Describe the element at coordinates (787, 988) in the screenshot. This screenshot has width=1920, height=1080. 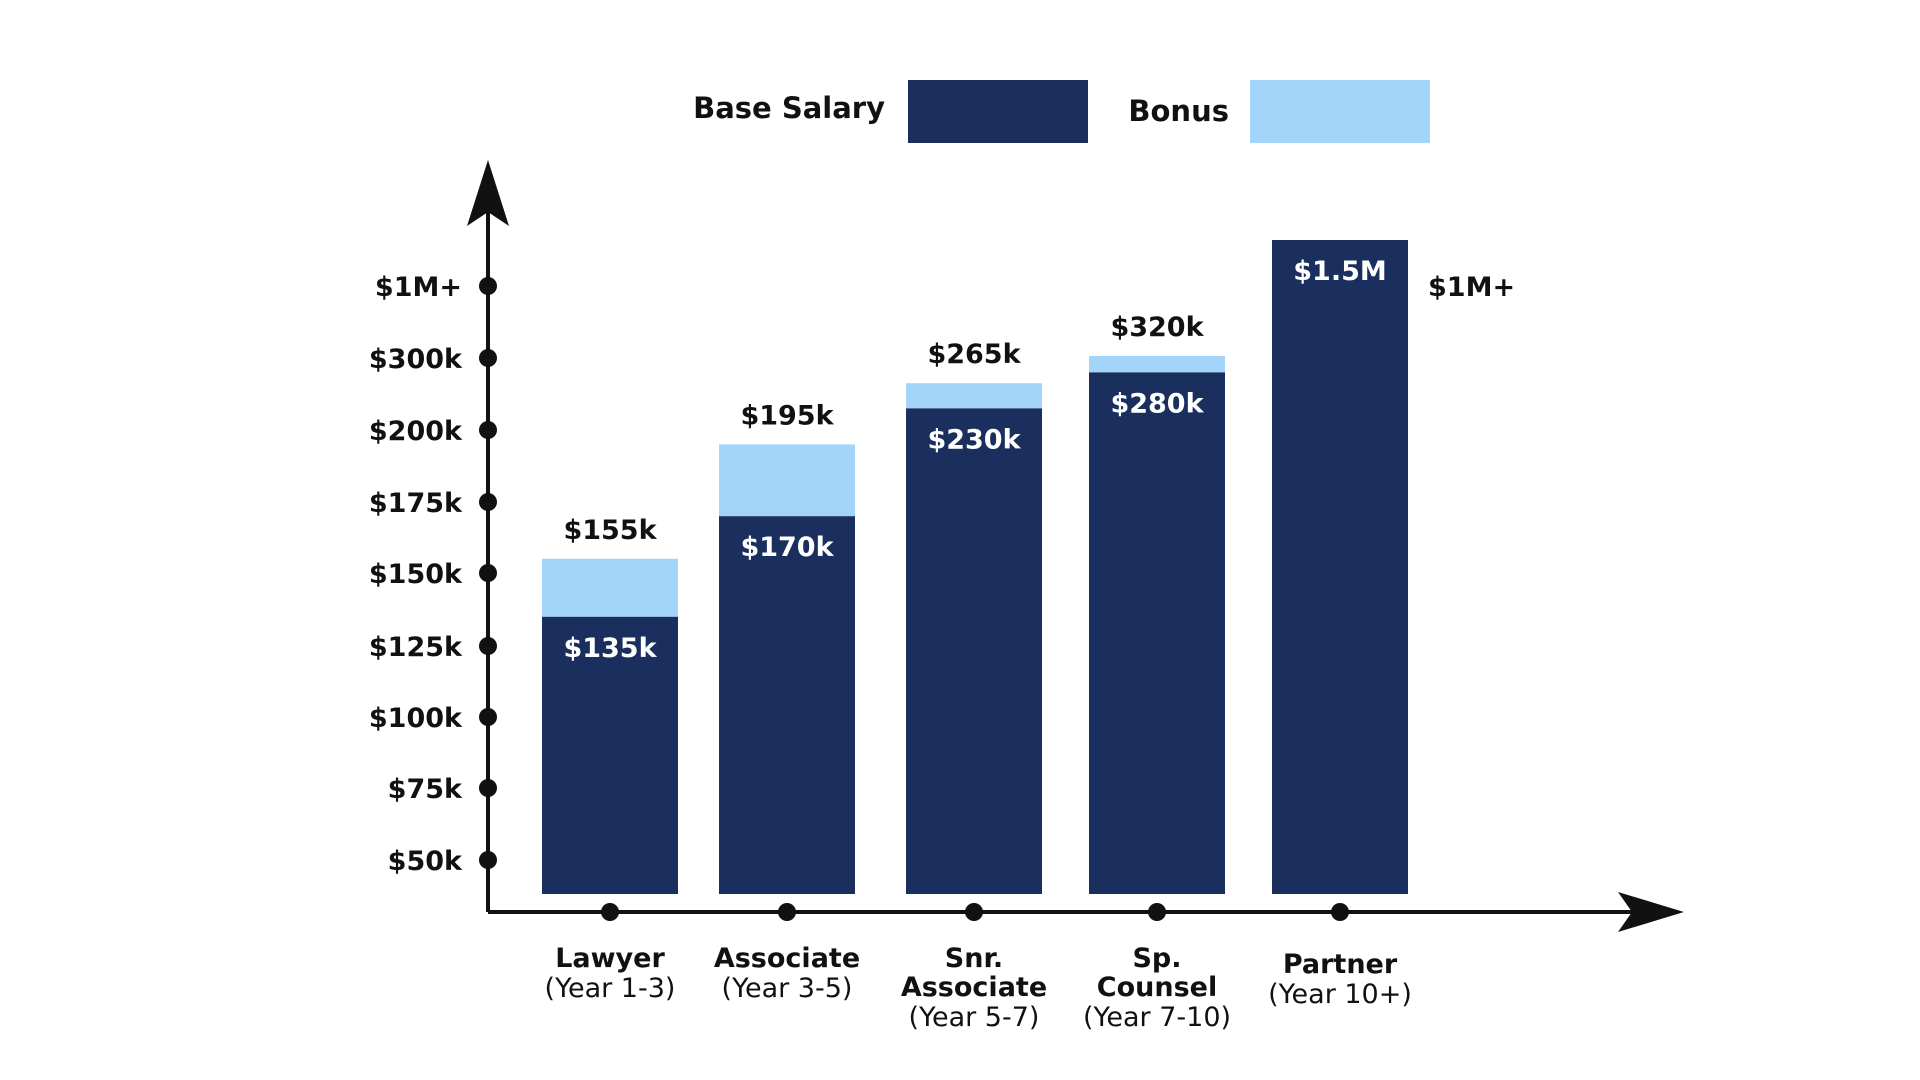
I see `category-subtitle: (Year 3-5)` at that location.